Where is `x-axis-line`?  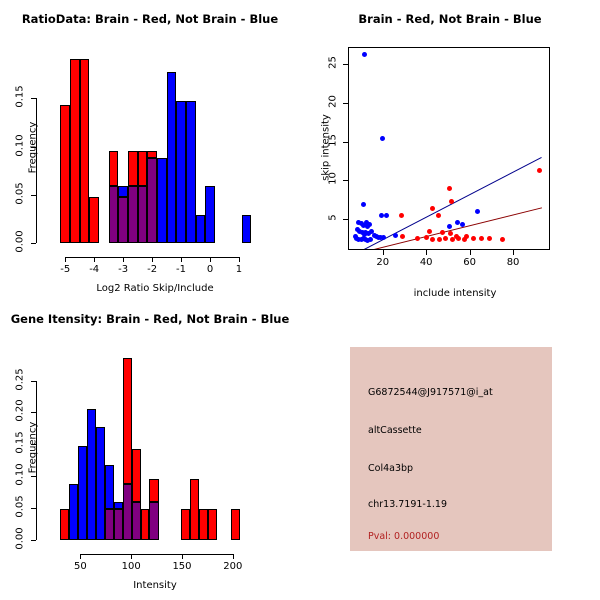 x-axis-line is located at coordinates (156, 554).